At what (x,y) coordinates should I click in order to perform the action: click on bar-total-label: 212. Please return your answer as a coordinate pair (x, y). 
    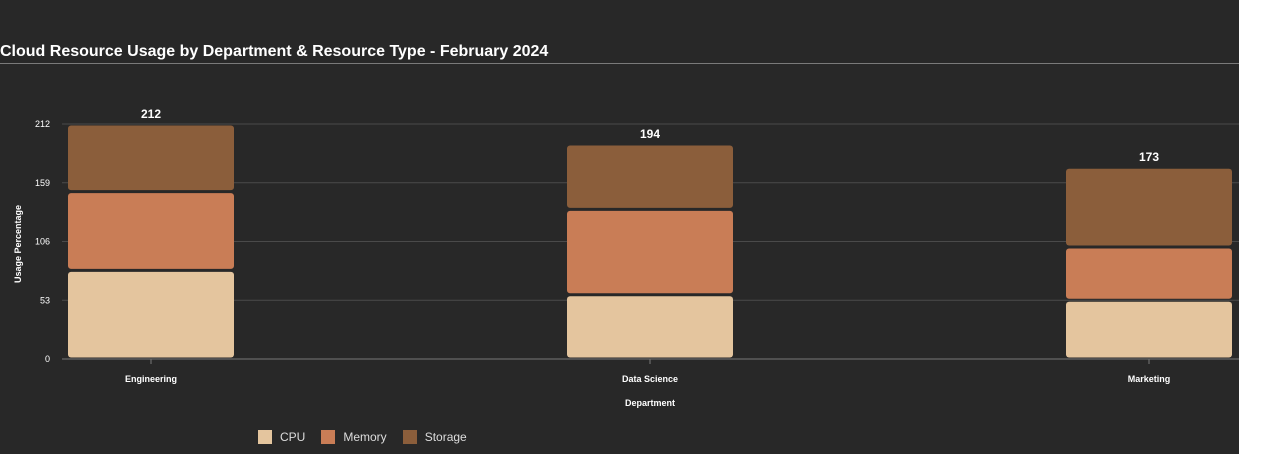
    Looking at the image, I should click on (151, 114).